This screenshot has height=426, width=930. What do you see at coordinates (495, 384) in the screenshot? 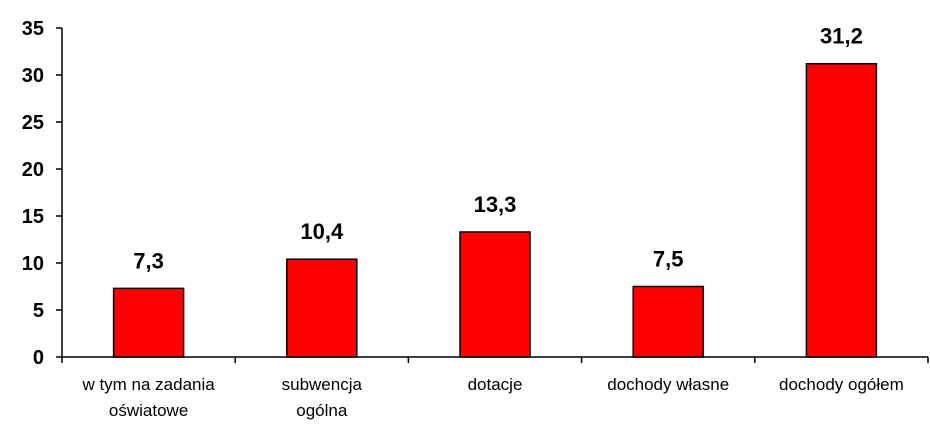
I see `x-category-label: dotacje` at bounding box center [495, 384].